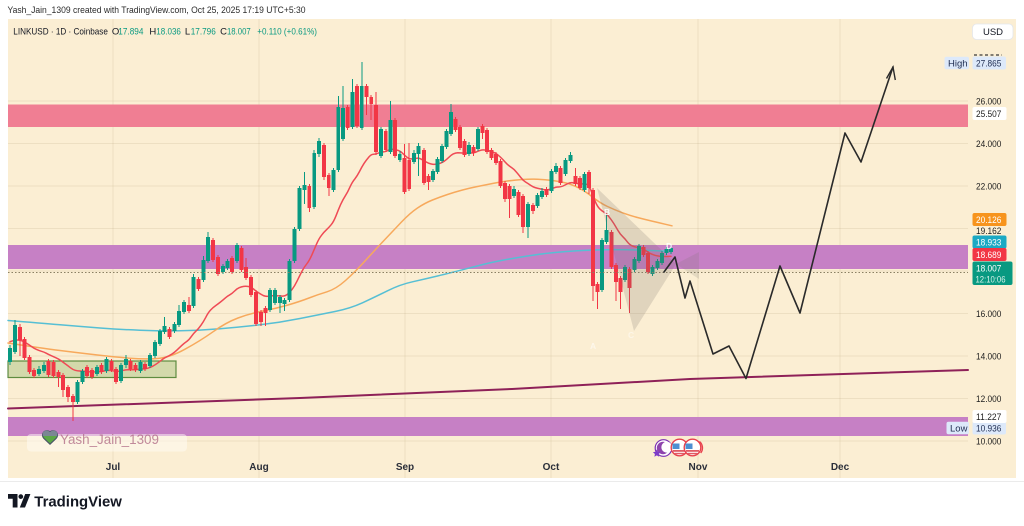 The width and height of the screenshot is (1024, 526). I want to click on svg-text: 18.036, so click(168, 32).